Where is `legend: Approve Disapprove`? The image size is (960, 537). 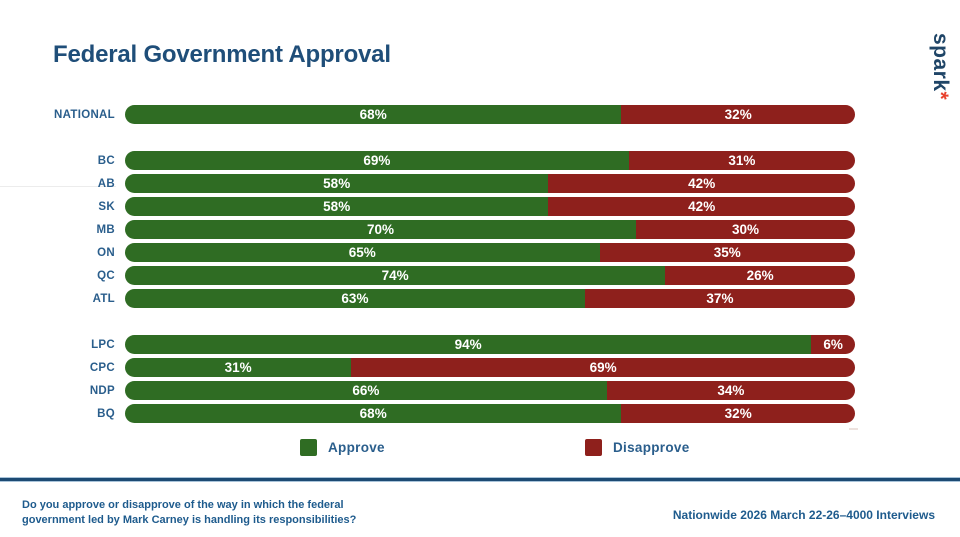
legend: Approve Disapprove is located at coordinates (480, 449).